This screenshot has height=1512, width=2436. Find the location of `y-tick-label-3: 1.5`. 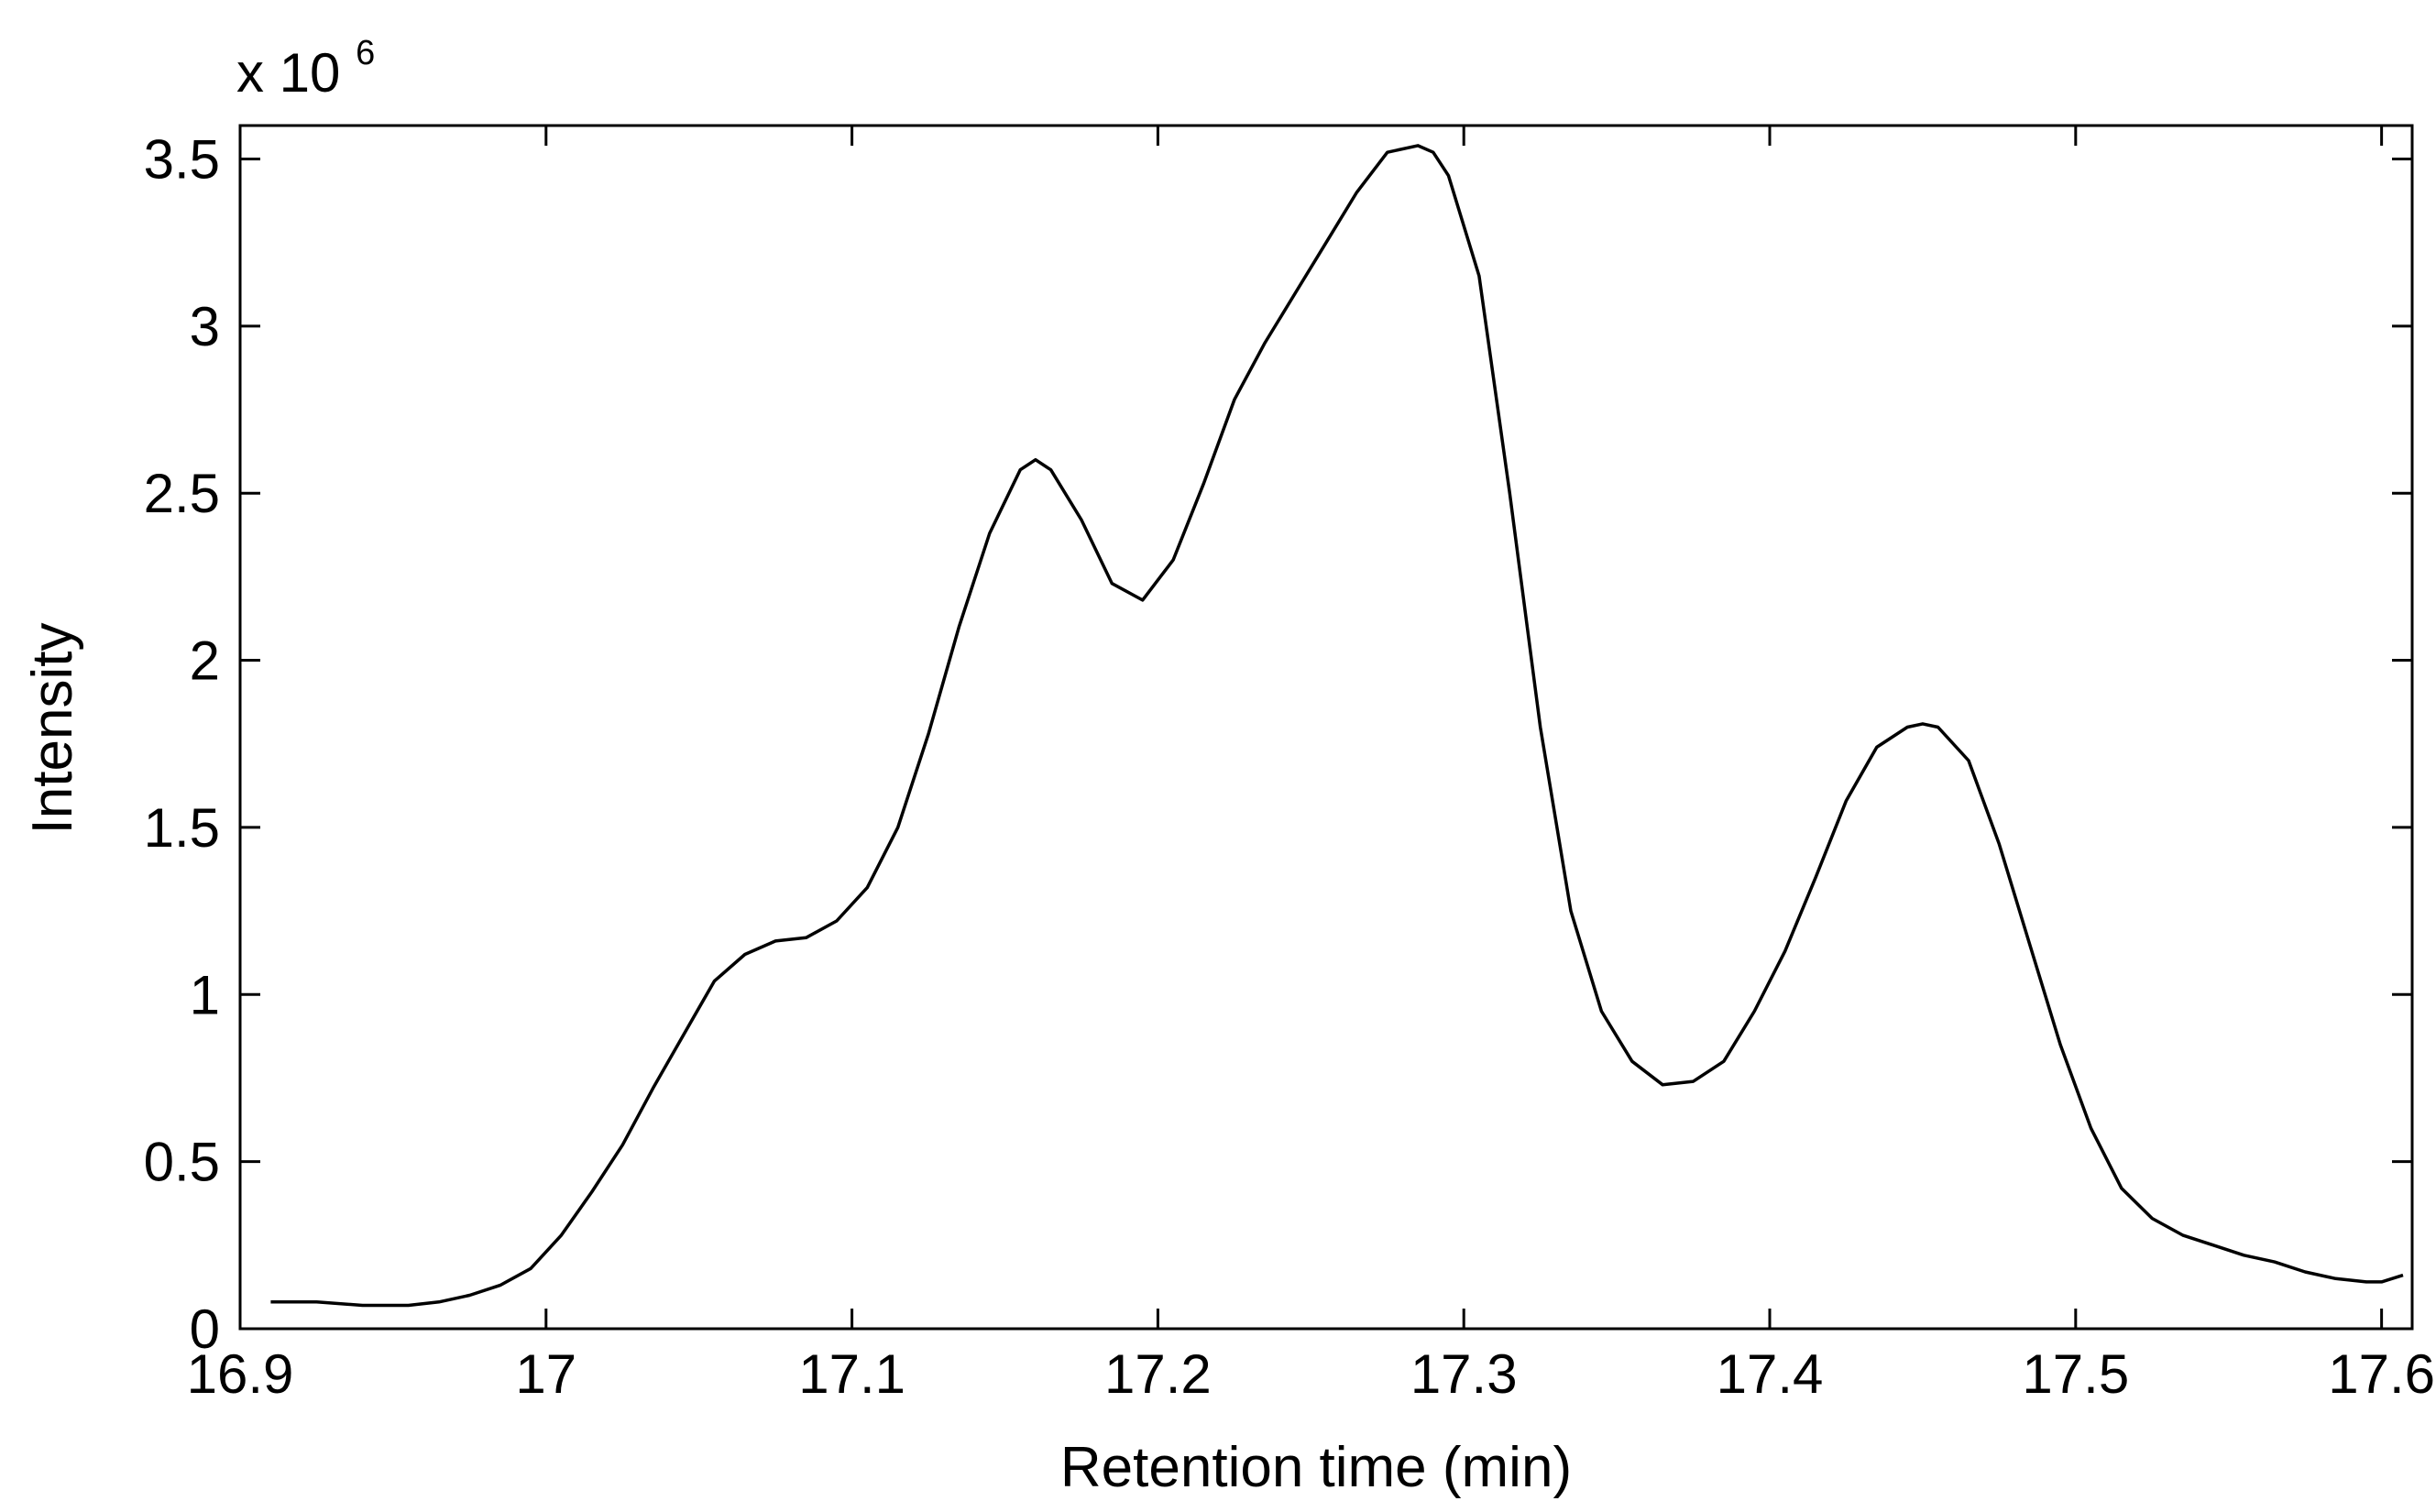

y-tick-label-3: 1.5 is located at coordinates (182, 828).